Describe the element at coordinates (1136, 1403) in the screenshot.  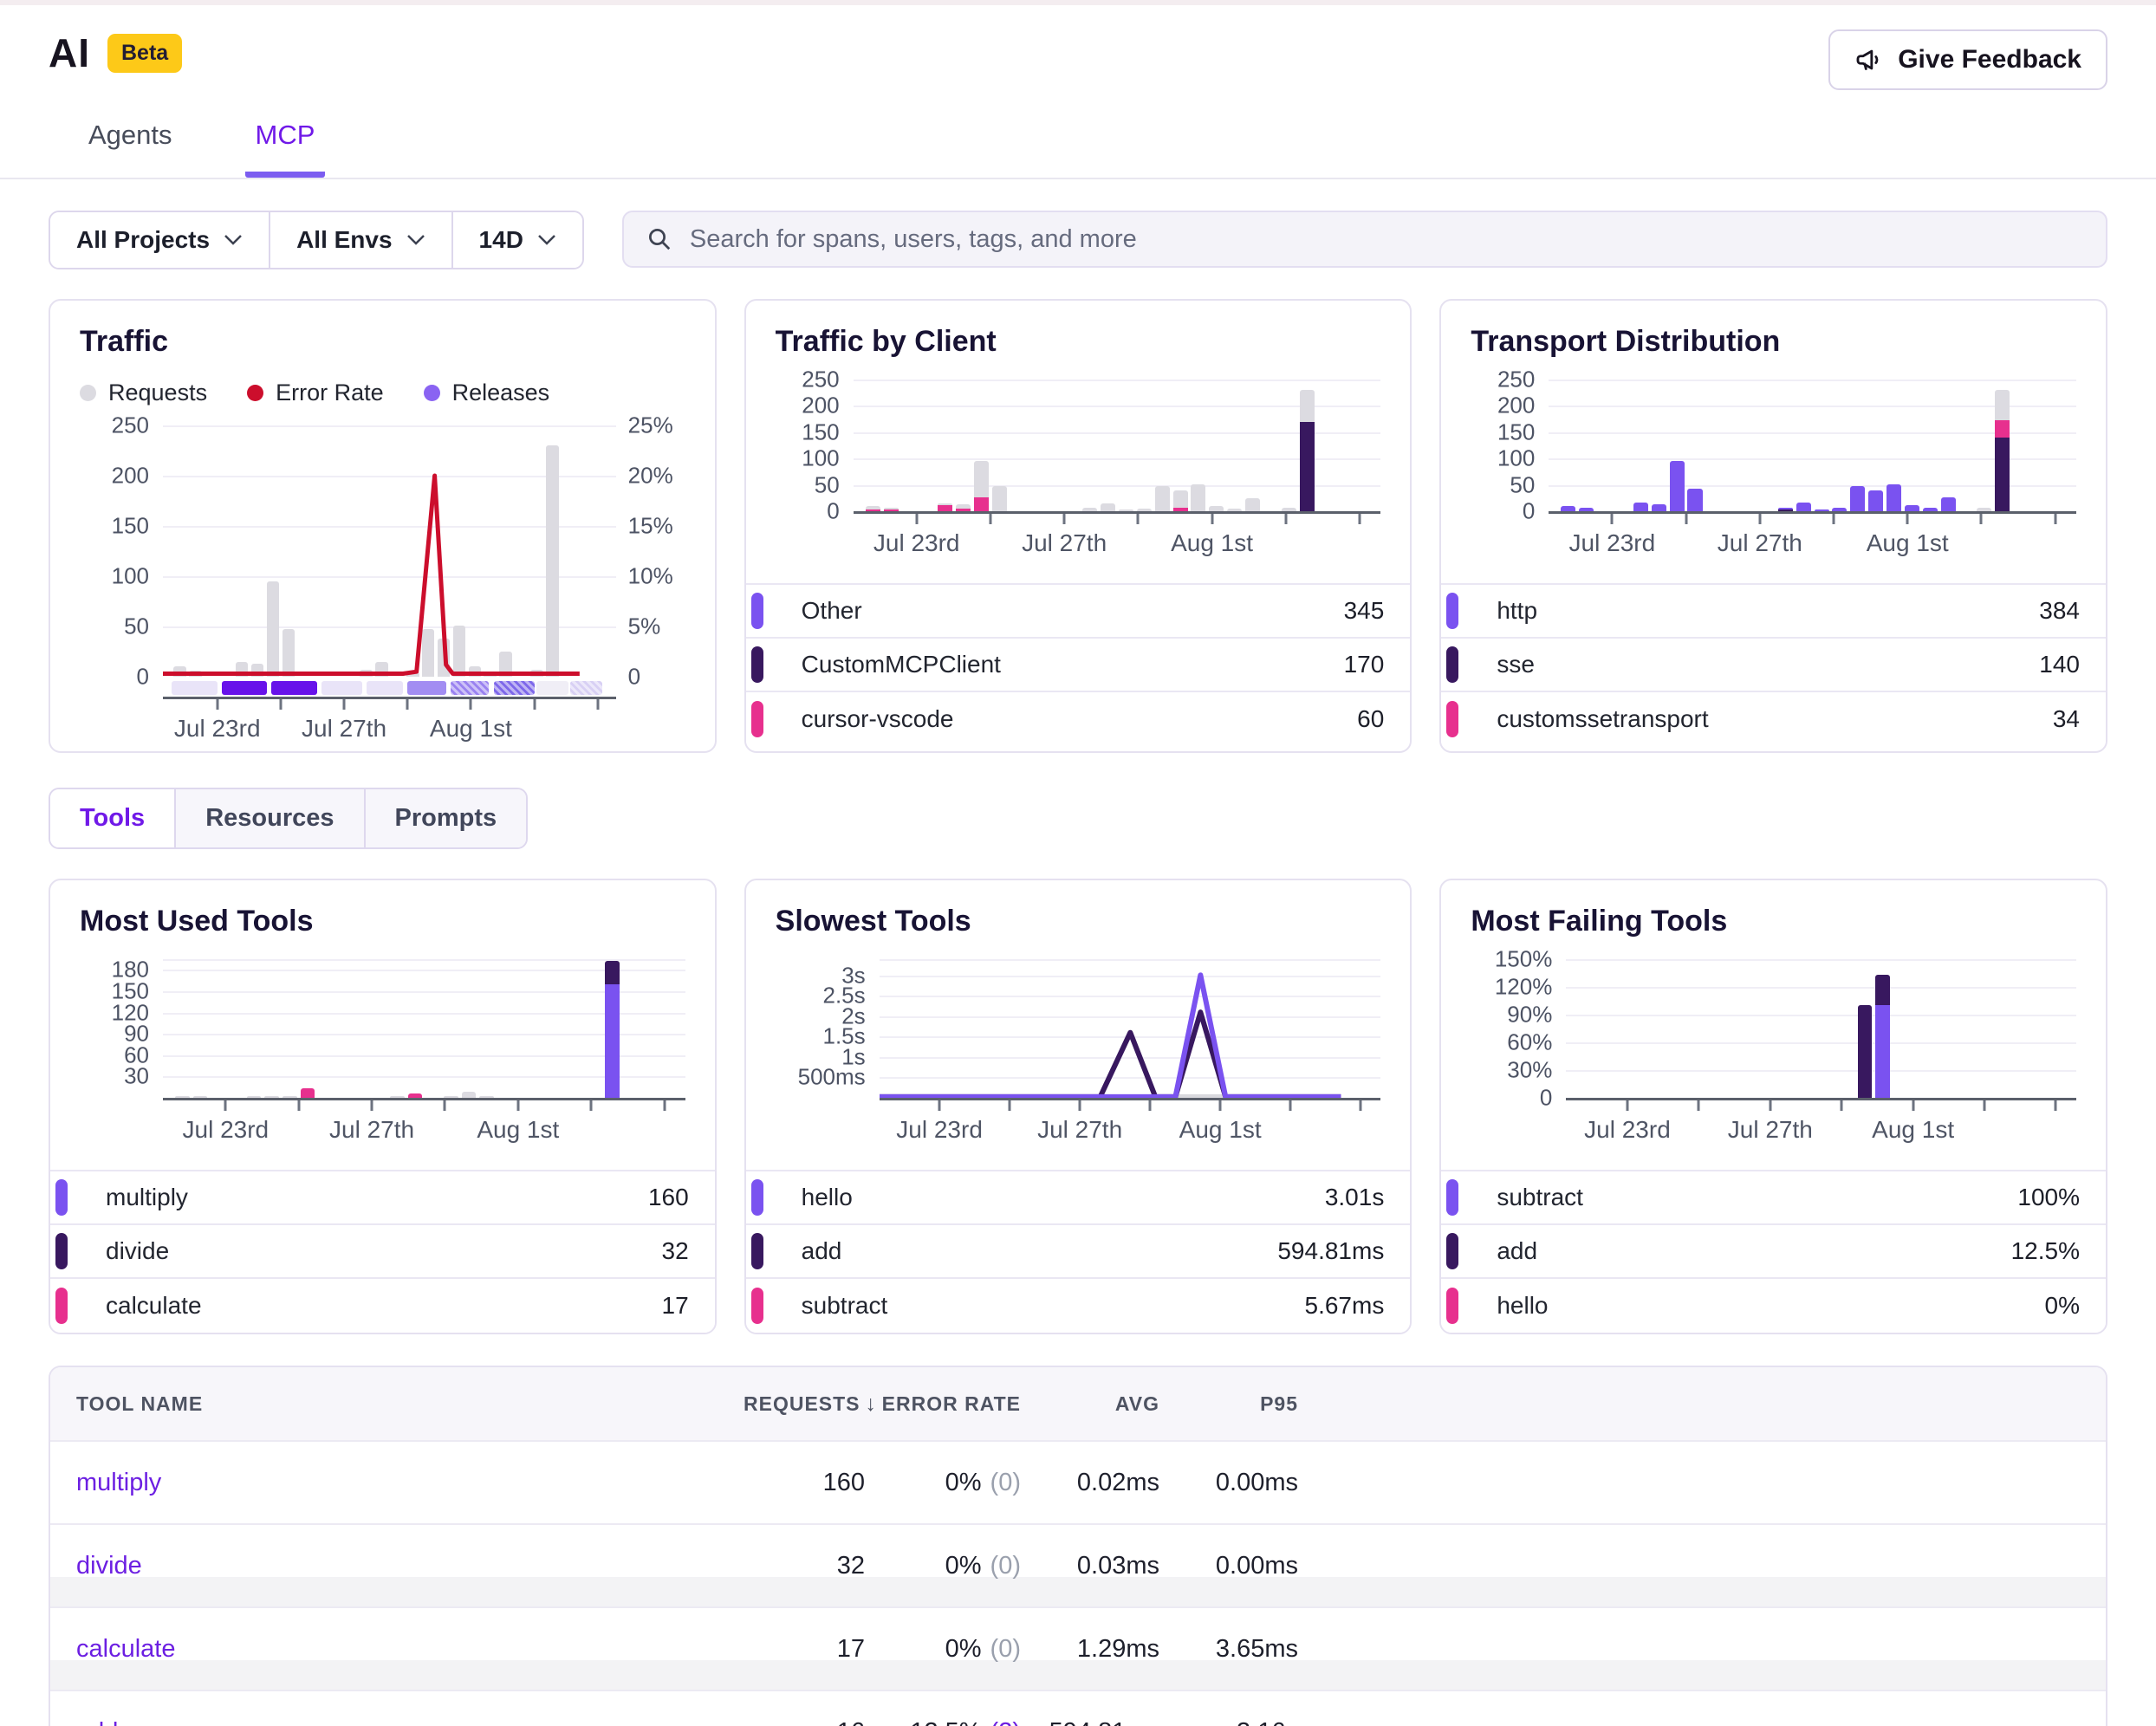
I see `column-header-avg: AVG` at that location.